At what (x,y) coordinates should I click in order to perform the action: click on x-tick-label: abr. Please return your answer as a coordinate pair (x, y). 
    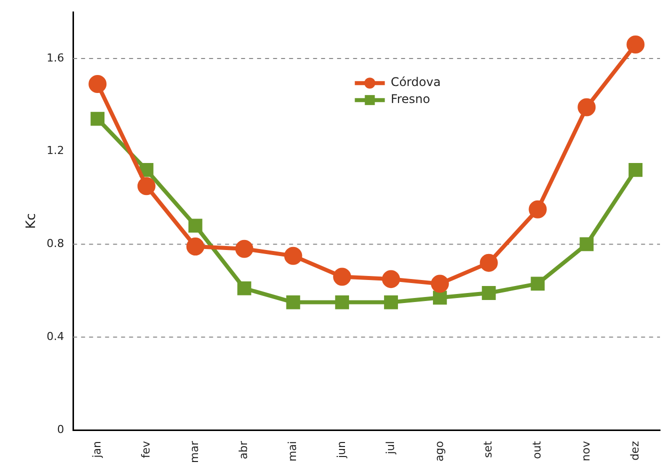
    Looking at the image, I should click on (243, 450).